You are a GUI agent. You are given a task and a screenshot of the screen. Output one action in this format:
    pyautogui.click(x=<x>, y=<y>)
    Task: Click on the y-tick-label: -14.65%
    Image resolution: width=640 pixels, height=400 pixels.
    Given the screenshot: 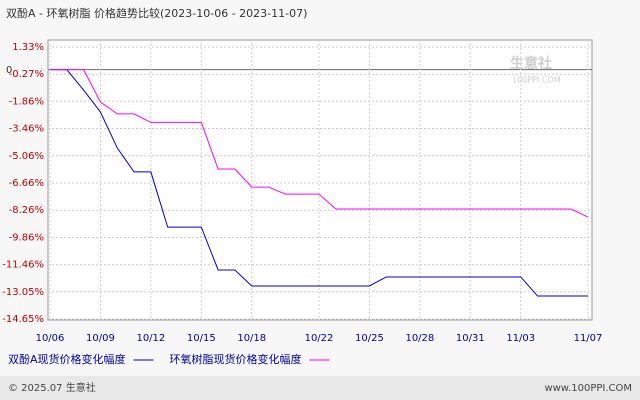 What is the action you would take?
    pyautogui.click(x=23, y=319)
    